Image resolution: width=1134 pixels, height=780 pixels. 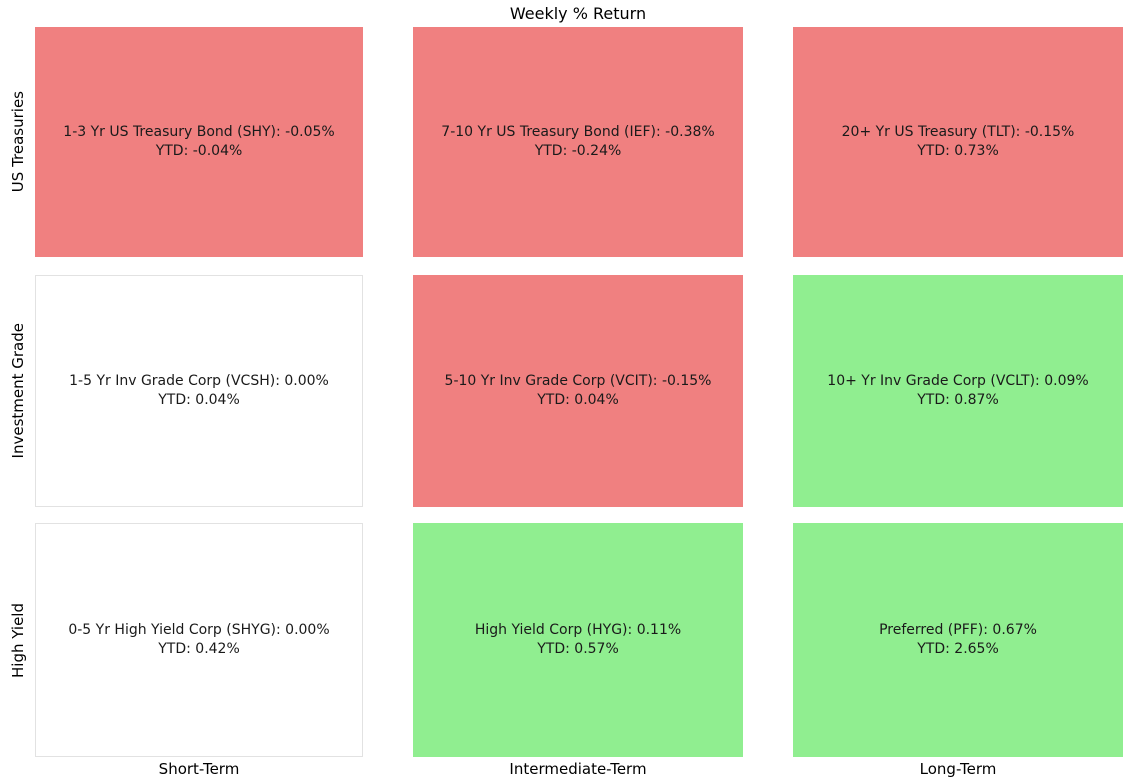 What do you see at coordinates (578, 649) in the screenshot?
I see `cell-ytd: YTD: 0.57%` at bounding box center [578, 649].